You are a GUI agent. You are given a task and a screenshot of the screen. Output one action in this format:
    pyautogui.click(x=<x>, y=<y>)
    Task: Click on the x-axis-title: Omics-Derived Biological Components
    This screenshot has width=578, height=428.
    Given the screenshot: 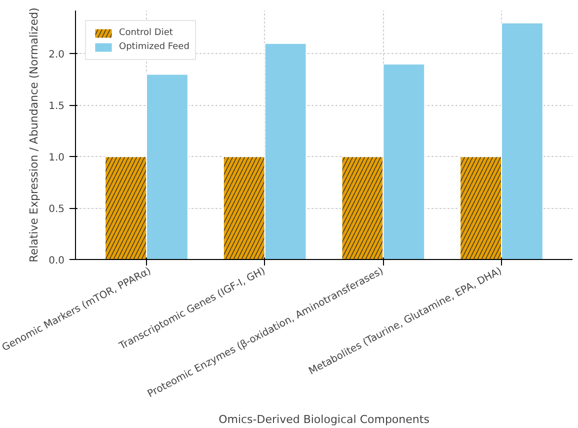 What is the action you would take?
    pyautogui.click(x=324, y=419)
    